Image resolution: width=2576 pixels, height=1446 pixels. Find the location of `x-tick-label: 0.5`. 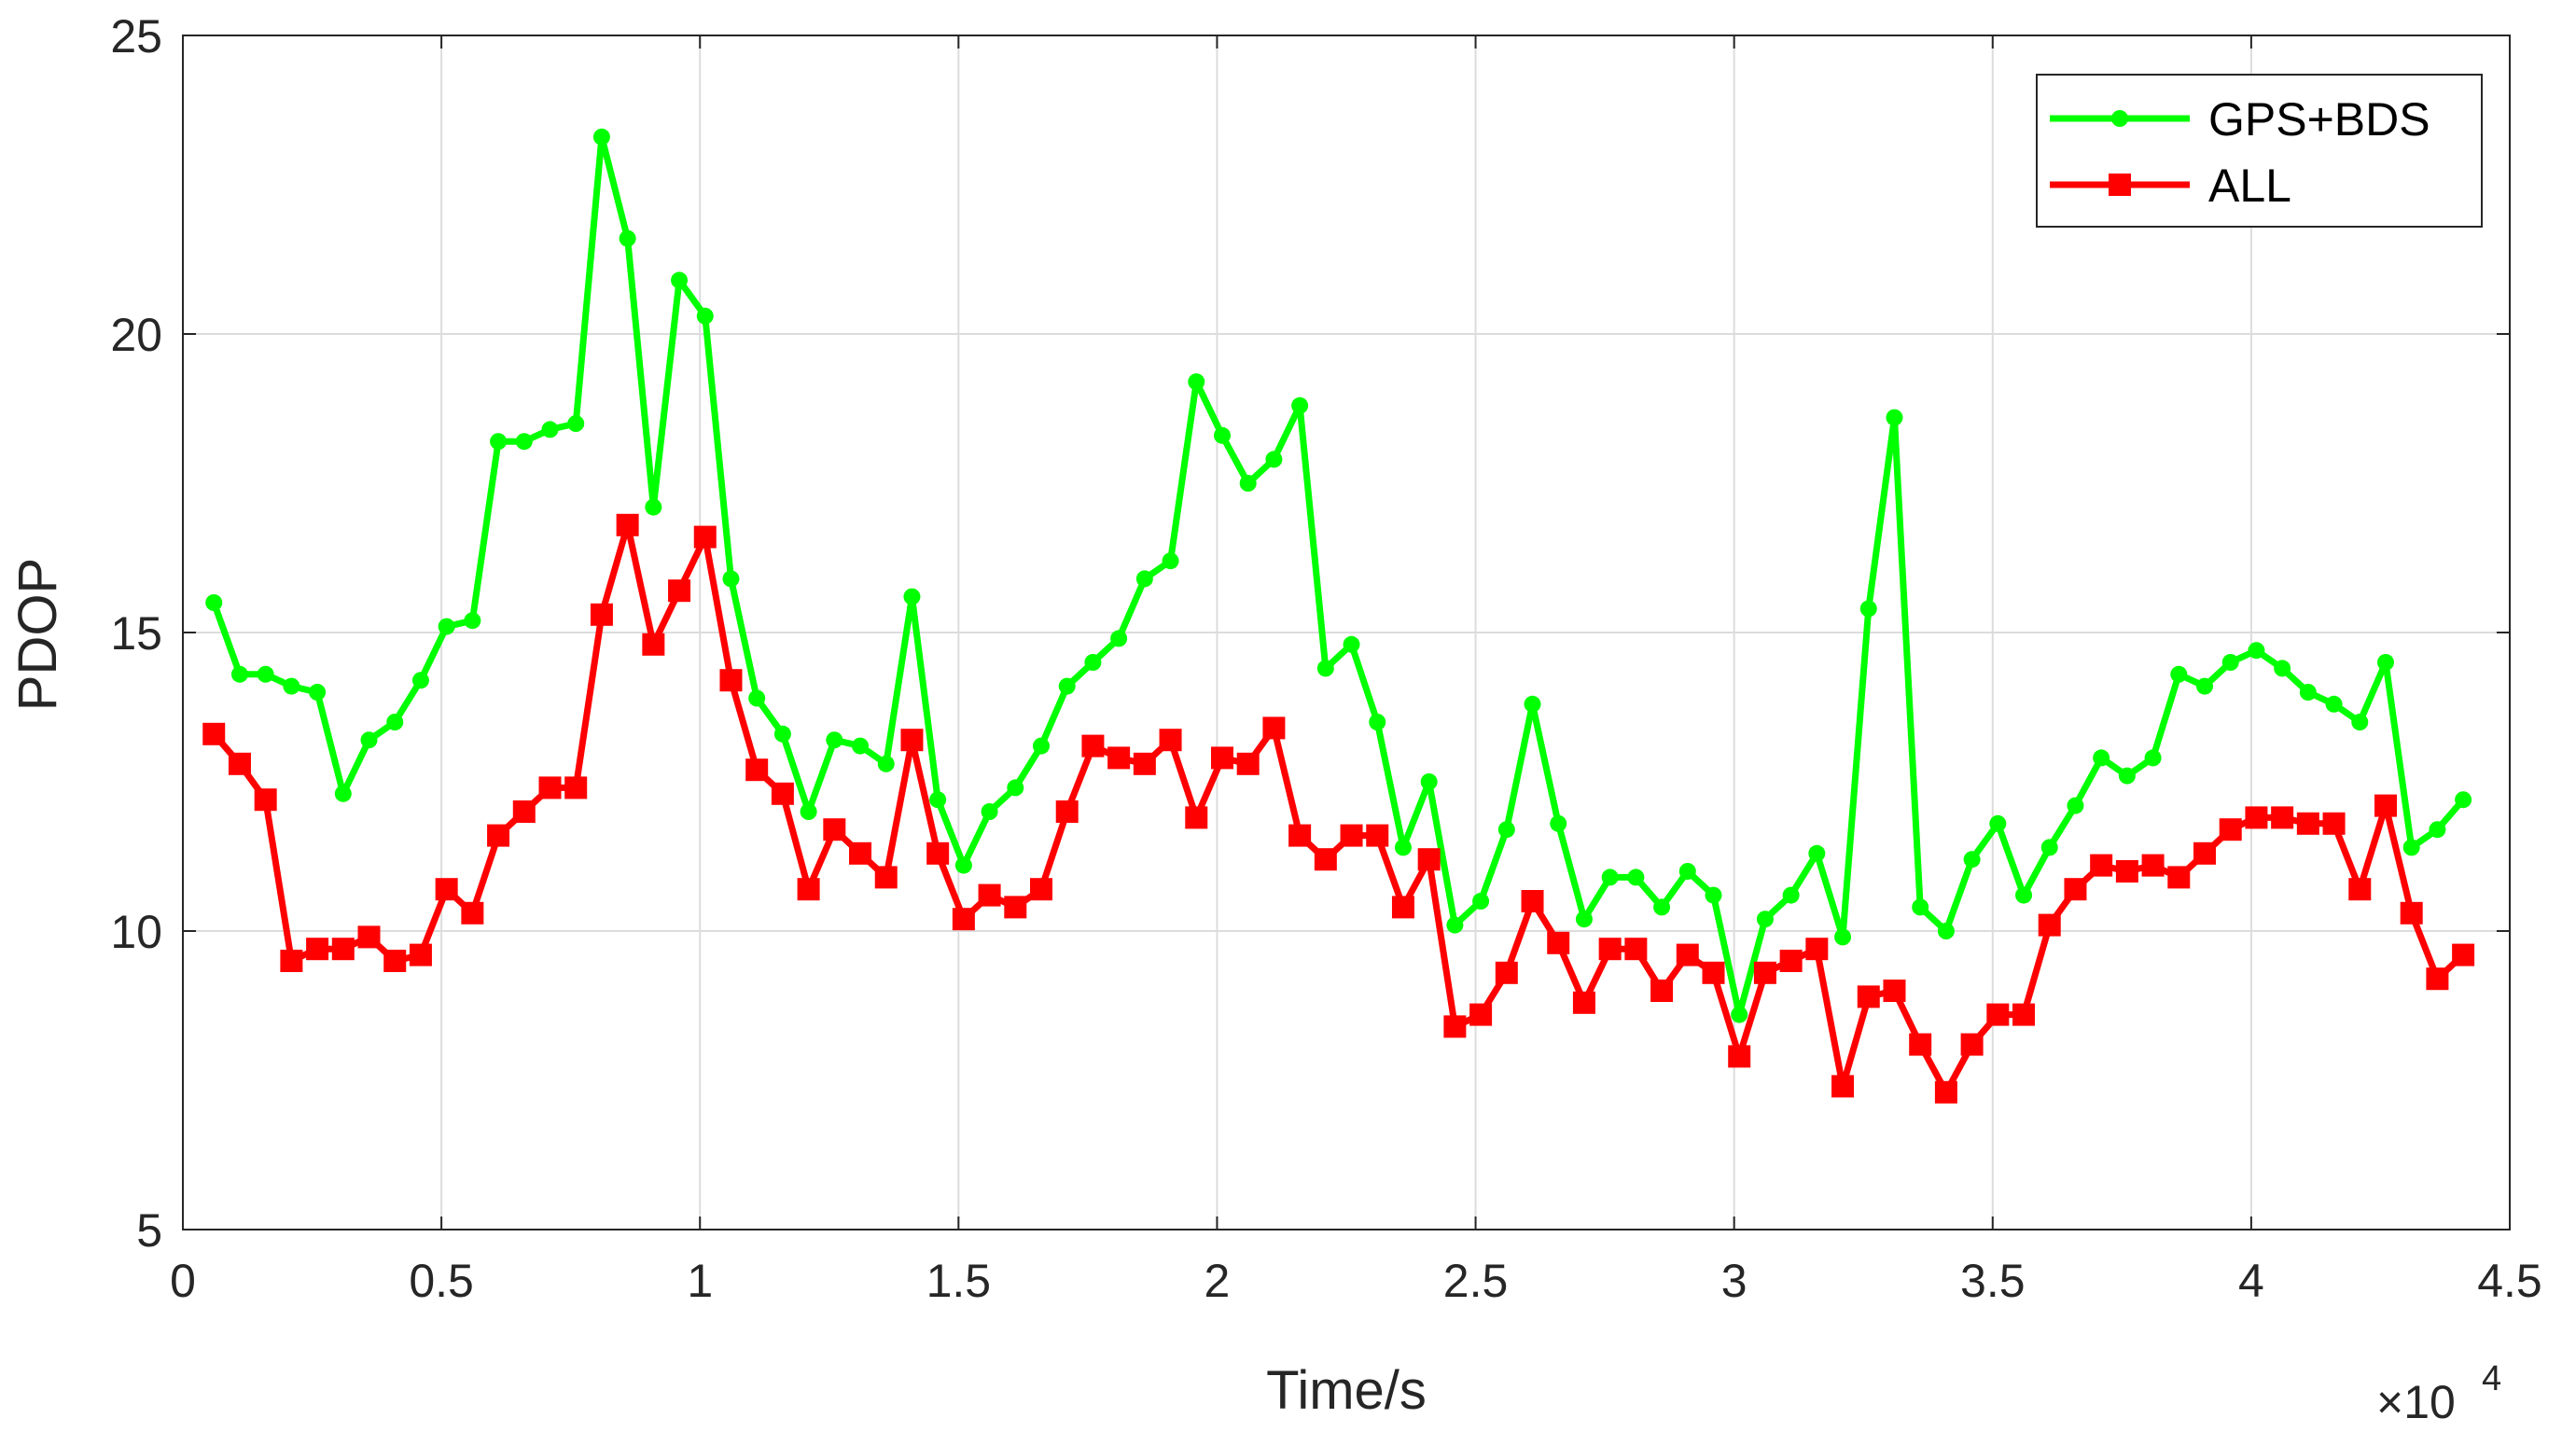

x-tick-label: 0.5 is located at coordinates (441, 1281).